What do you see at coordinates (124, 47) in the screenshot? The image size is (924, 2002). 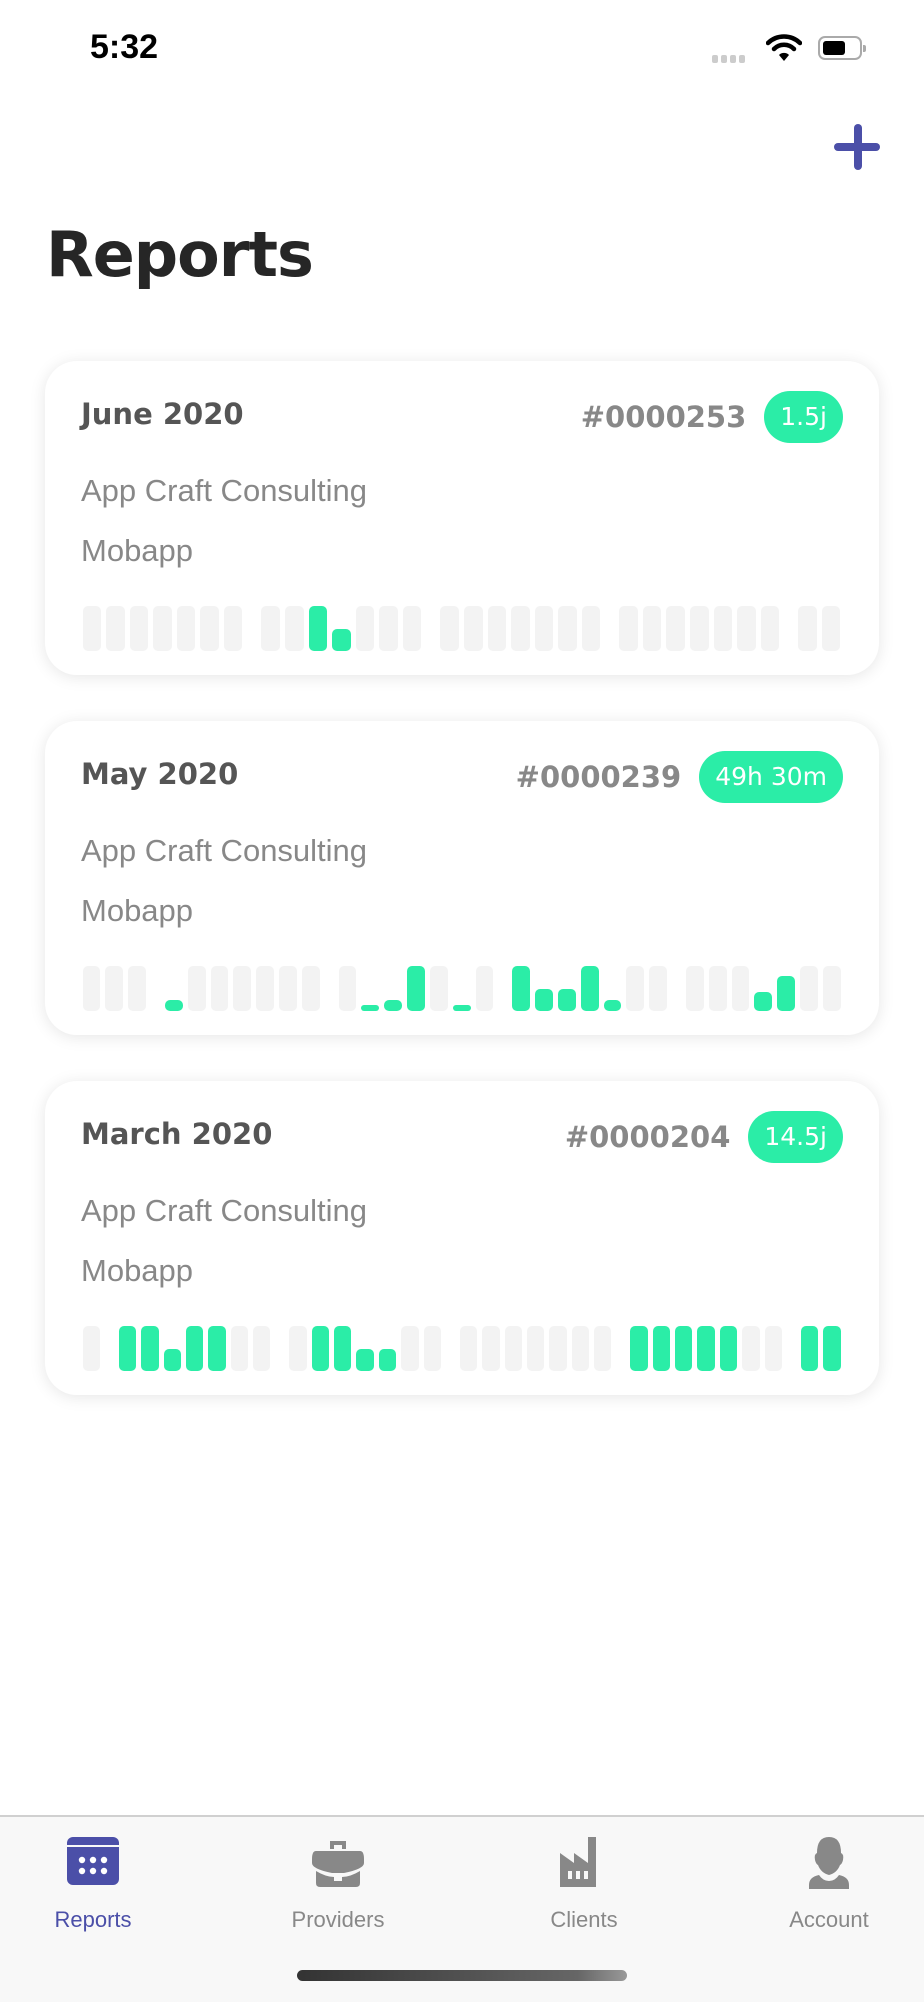 I see `status-time: 5:32` at bounding box center [124, 47].